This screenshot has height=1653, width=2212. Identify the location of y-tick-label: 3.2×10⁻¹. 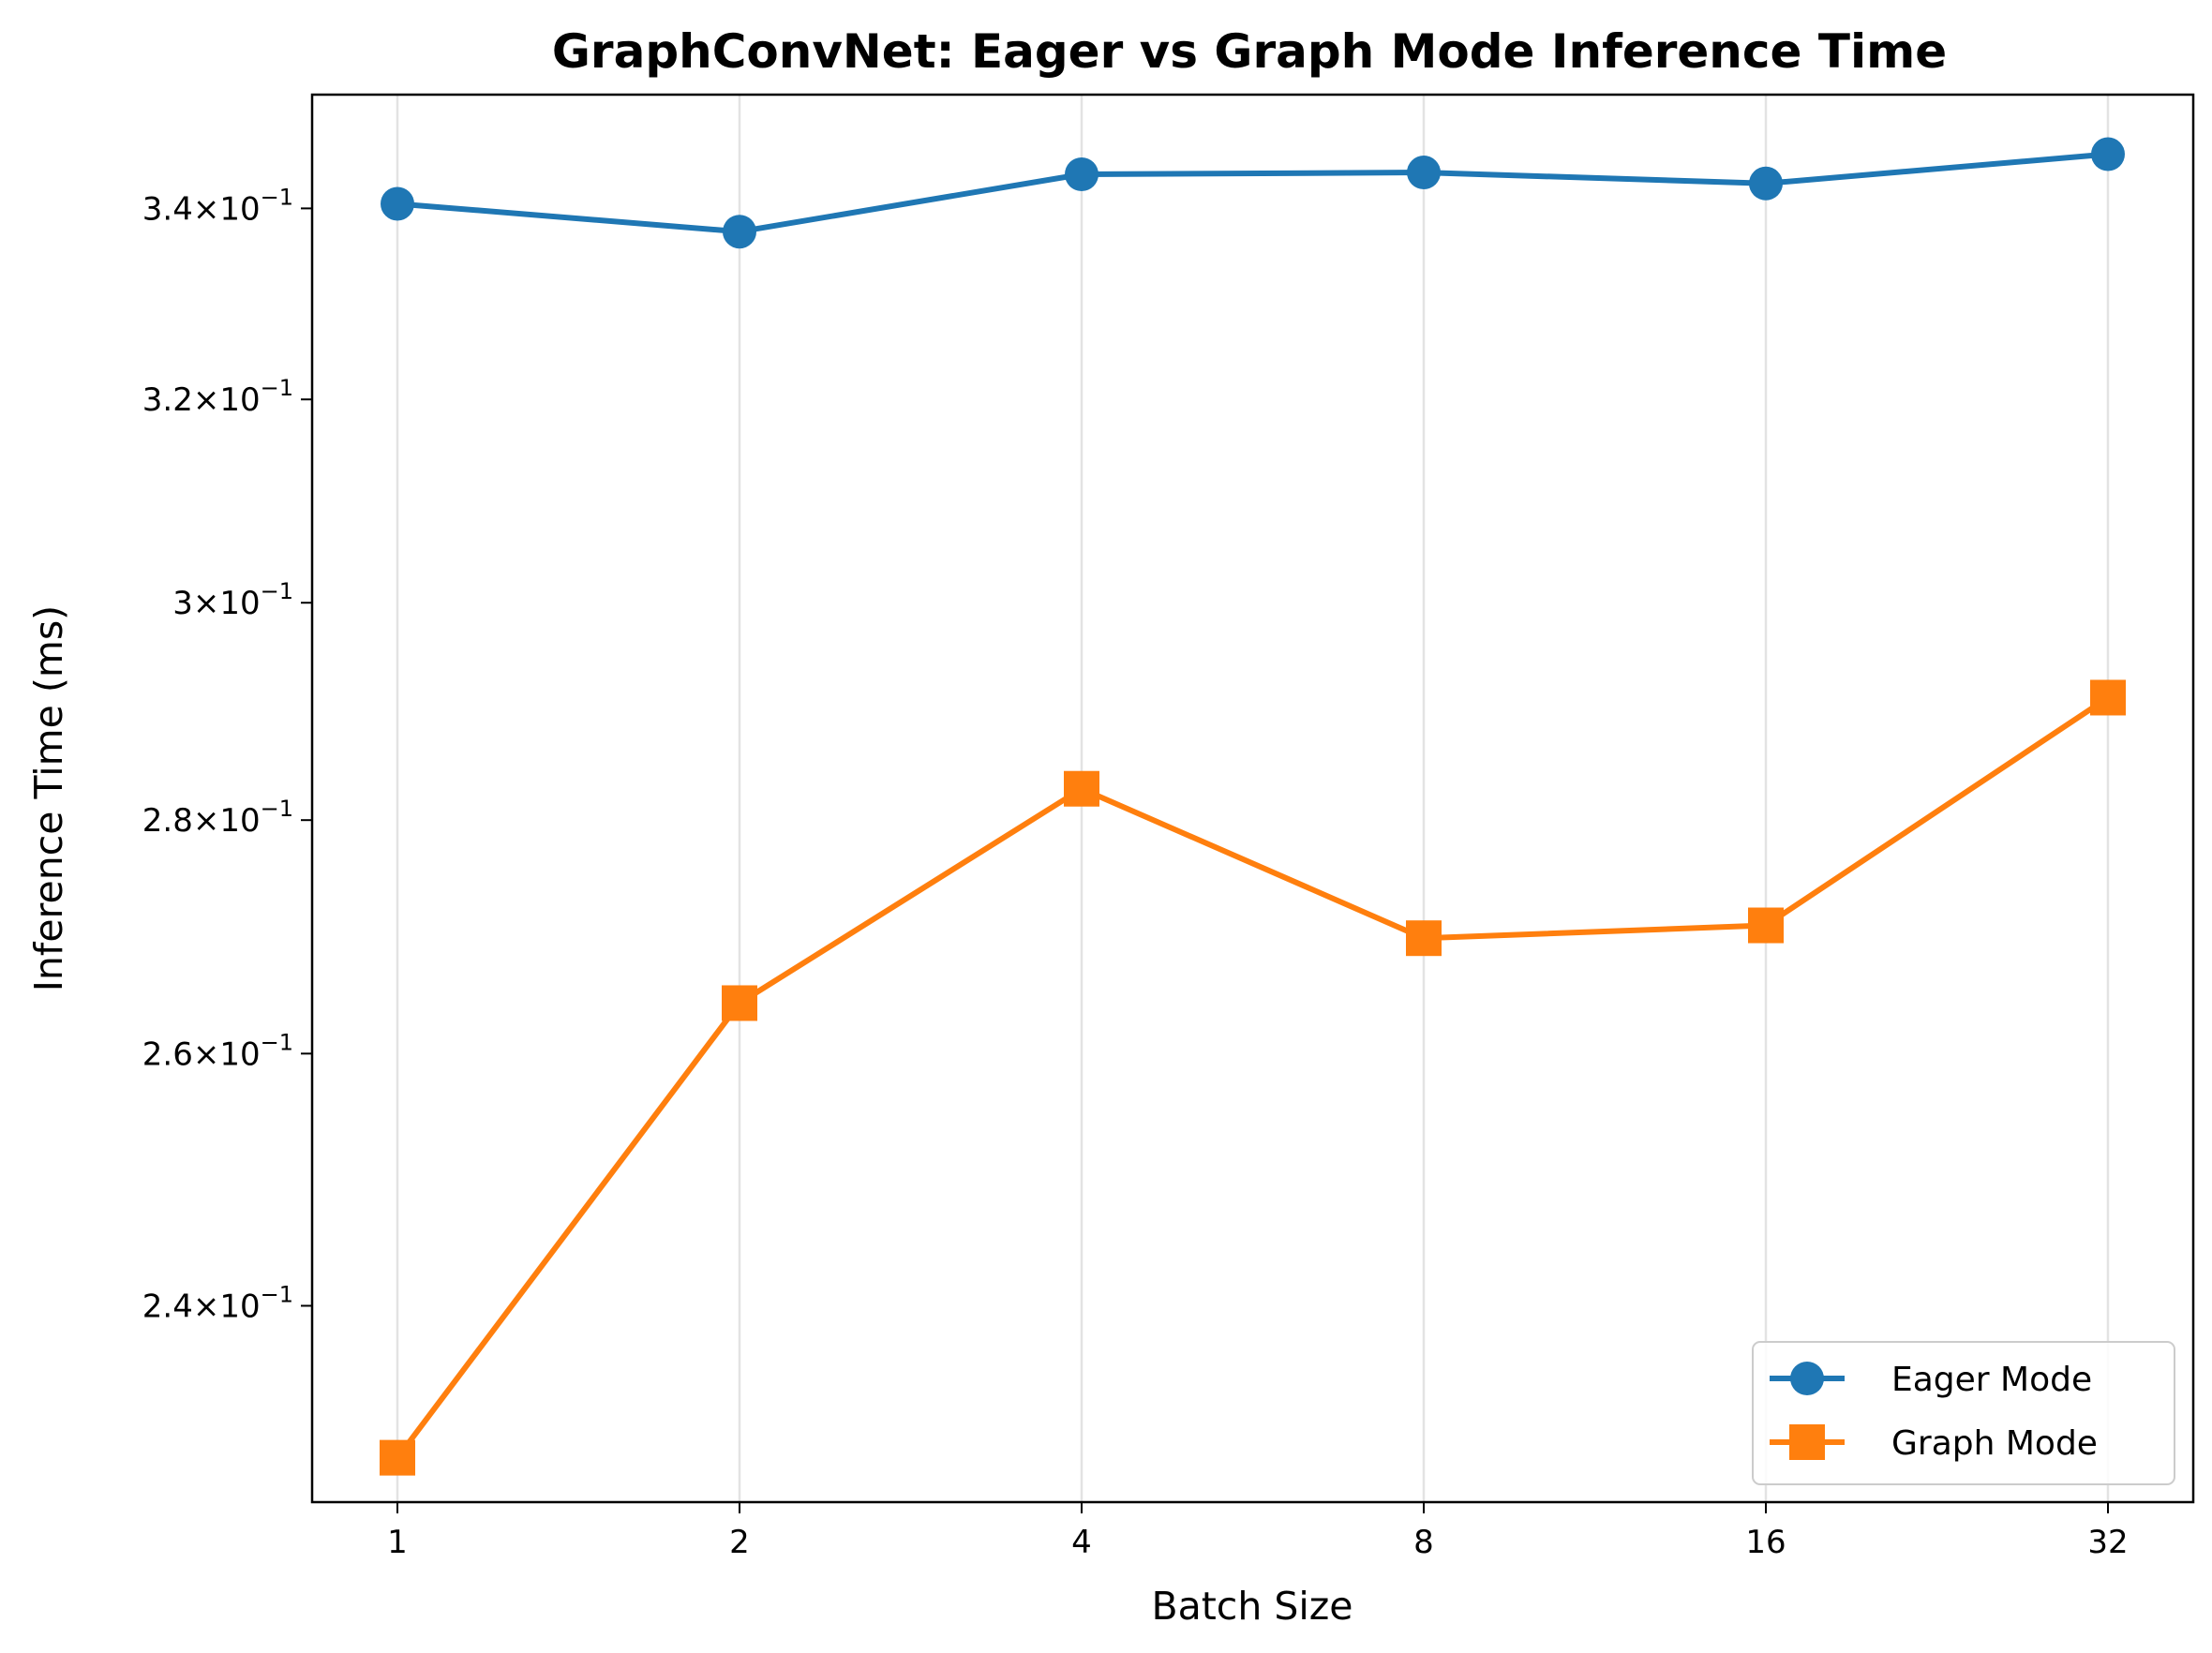
(217, 397).